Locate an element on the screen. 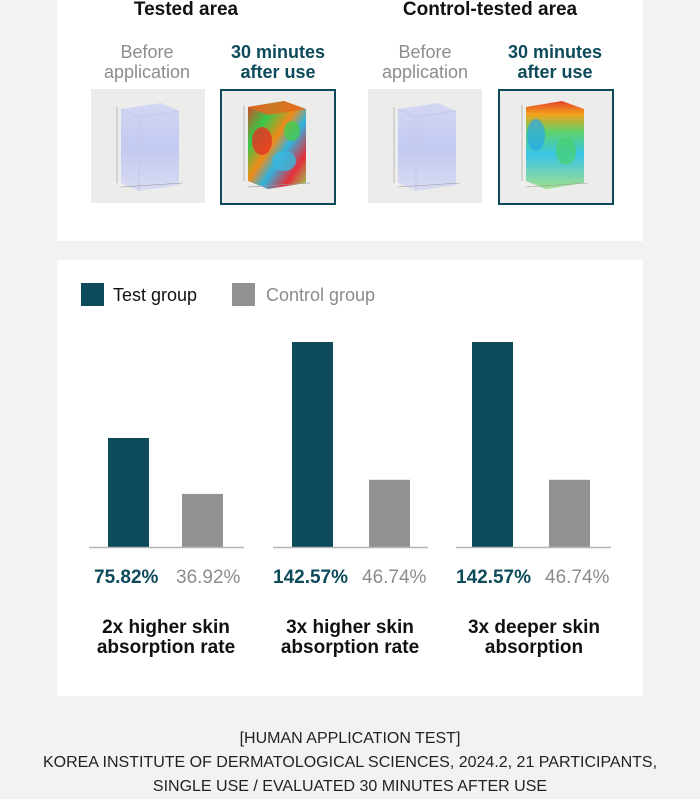 This screenshot has width=700, height=799. tested-before-scan-image is located at coordinates (148, 146).